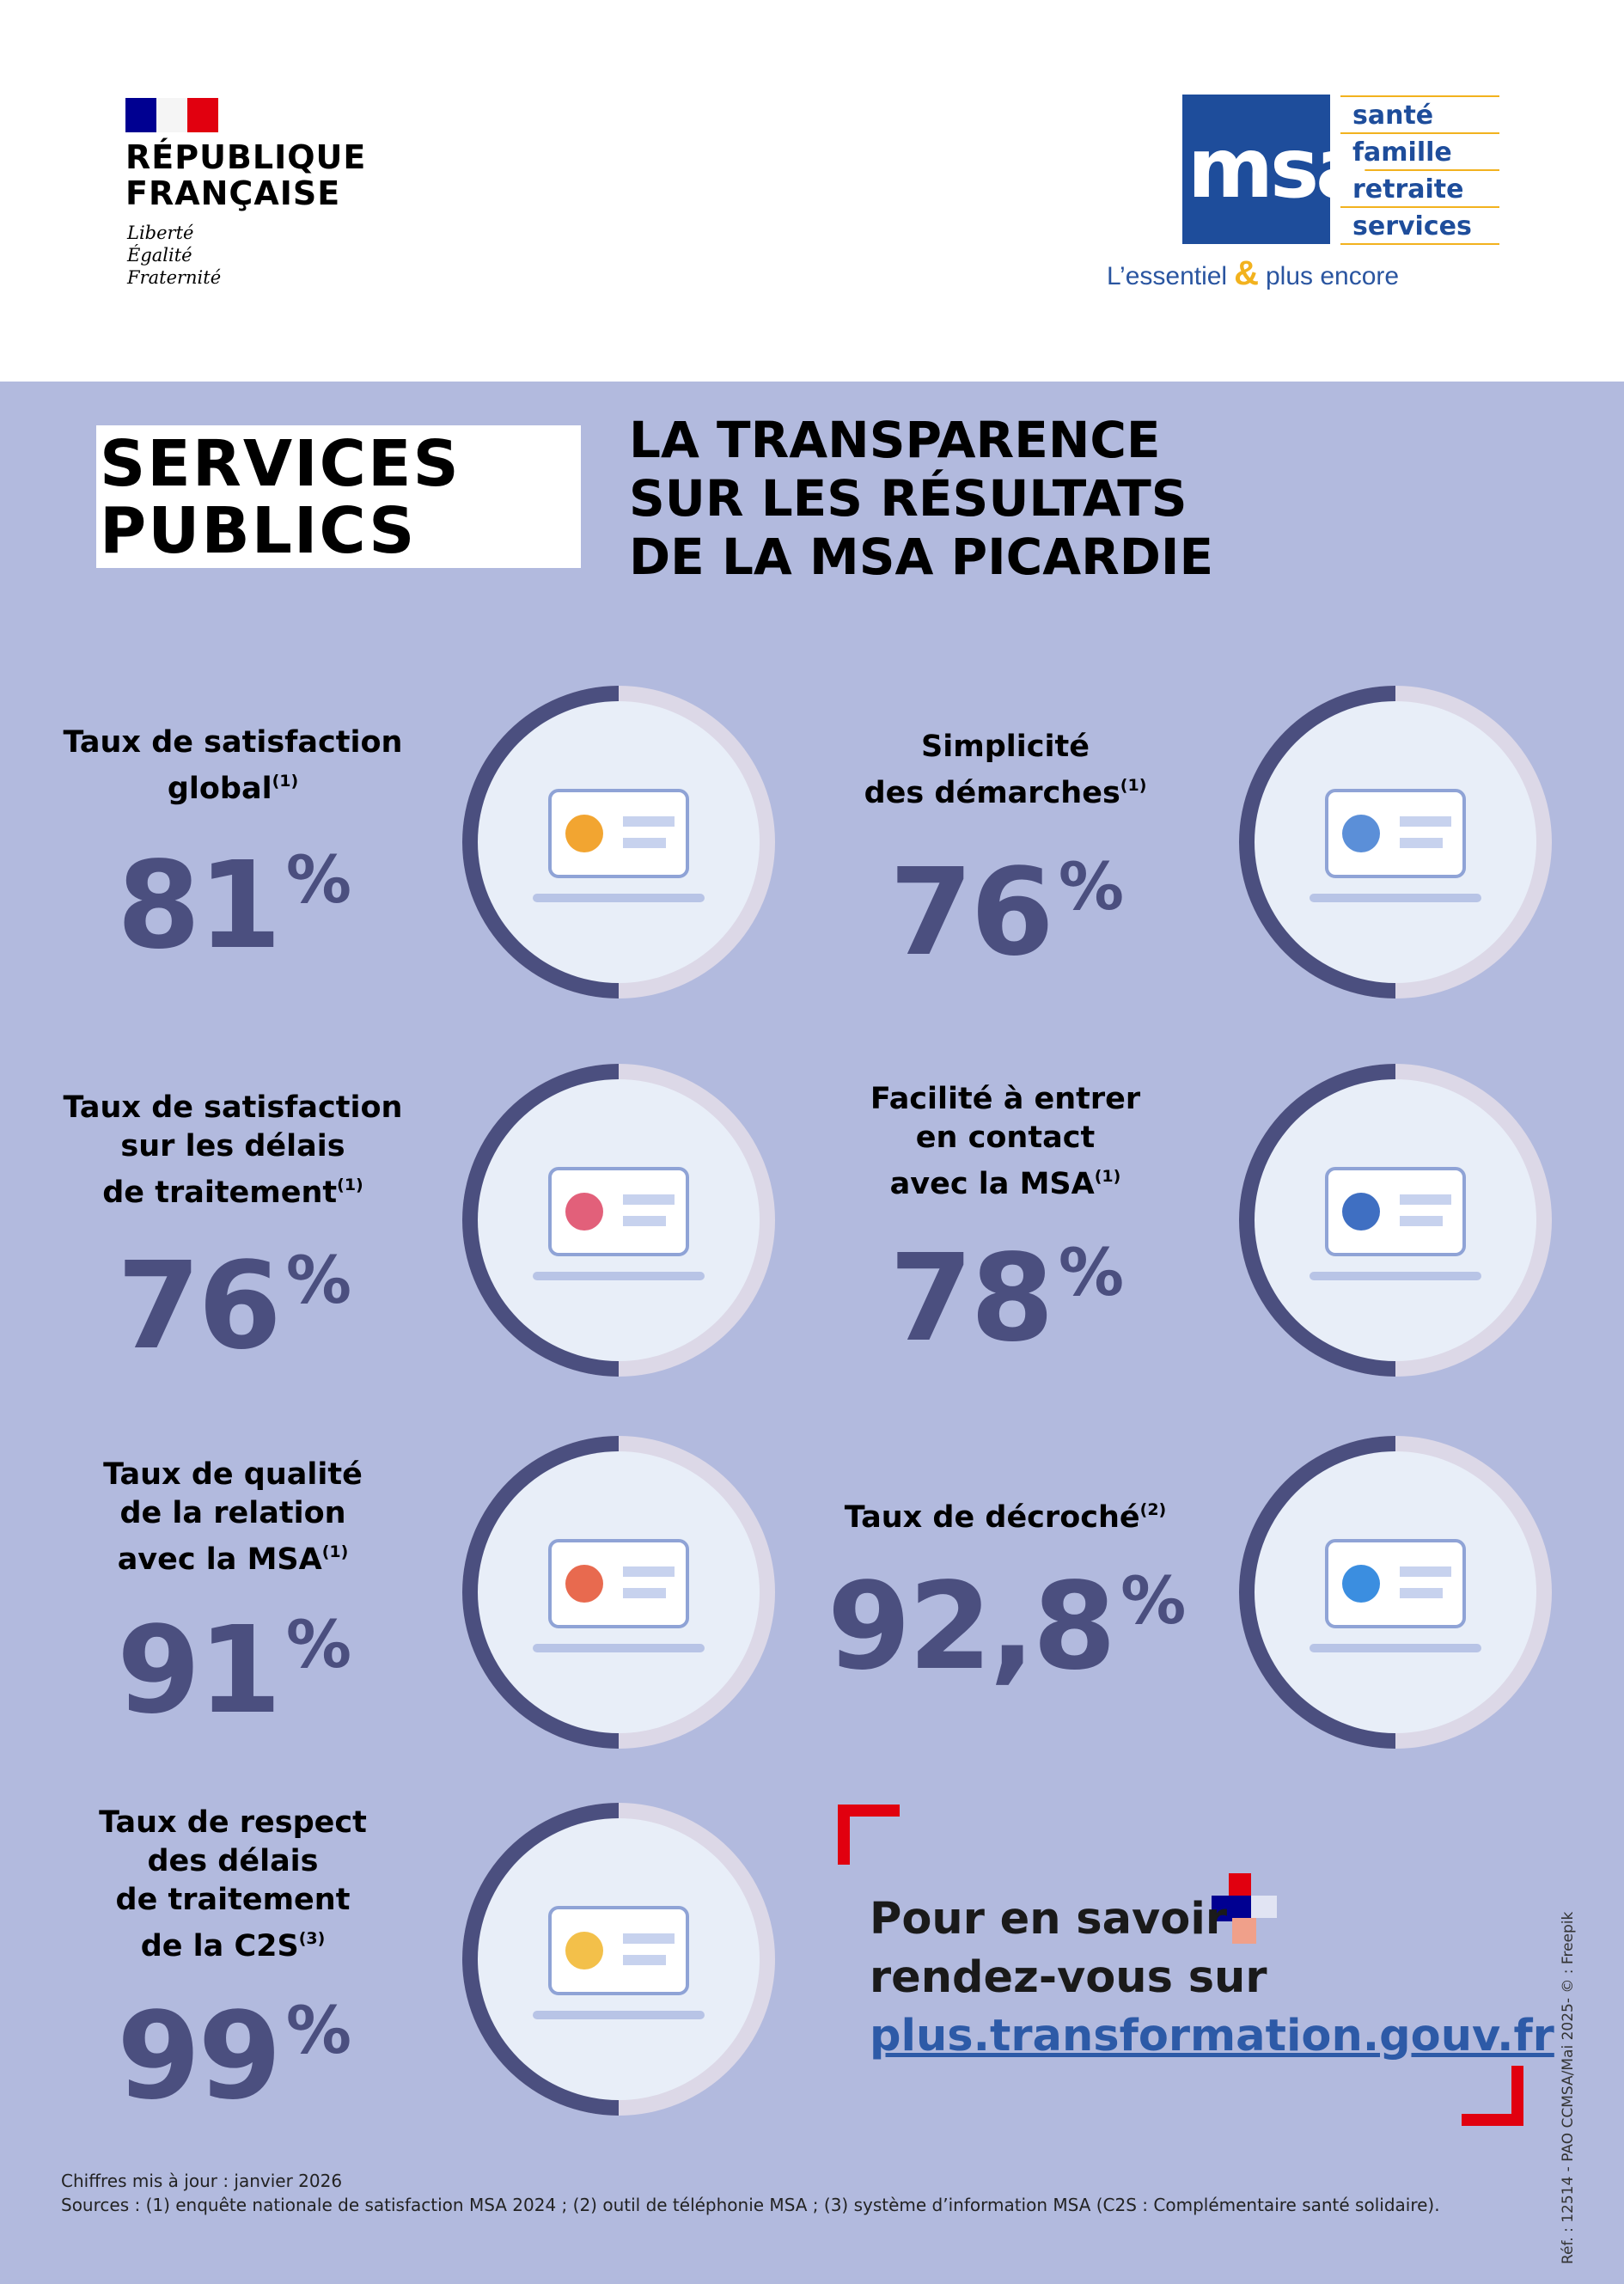 The width and height of the screenshot is (1624, 2284). I want to click on flag-red, so click(202, 115).